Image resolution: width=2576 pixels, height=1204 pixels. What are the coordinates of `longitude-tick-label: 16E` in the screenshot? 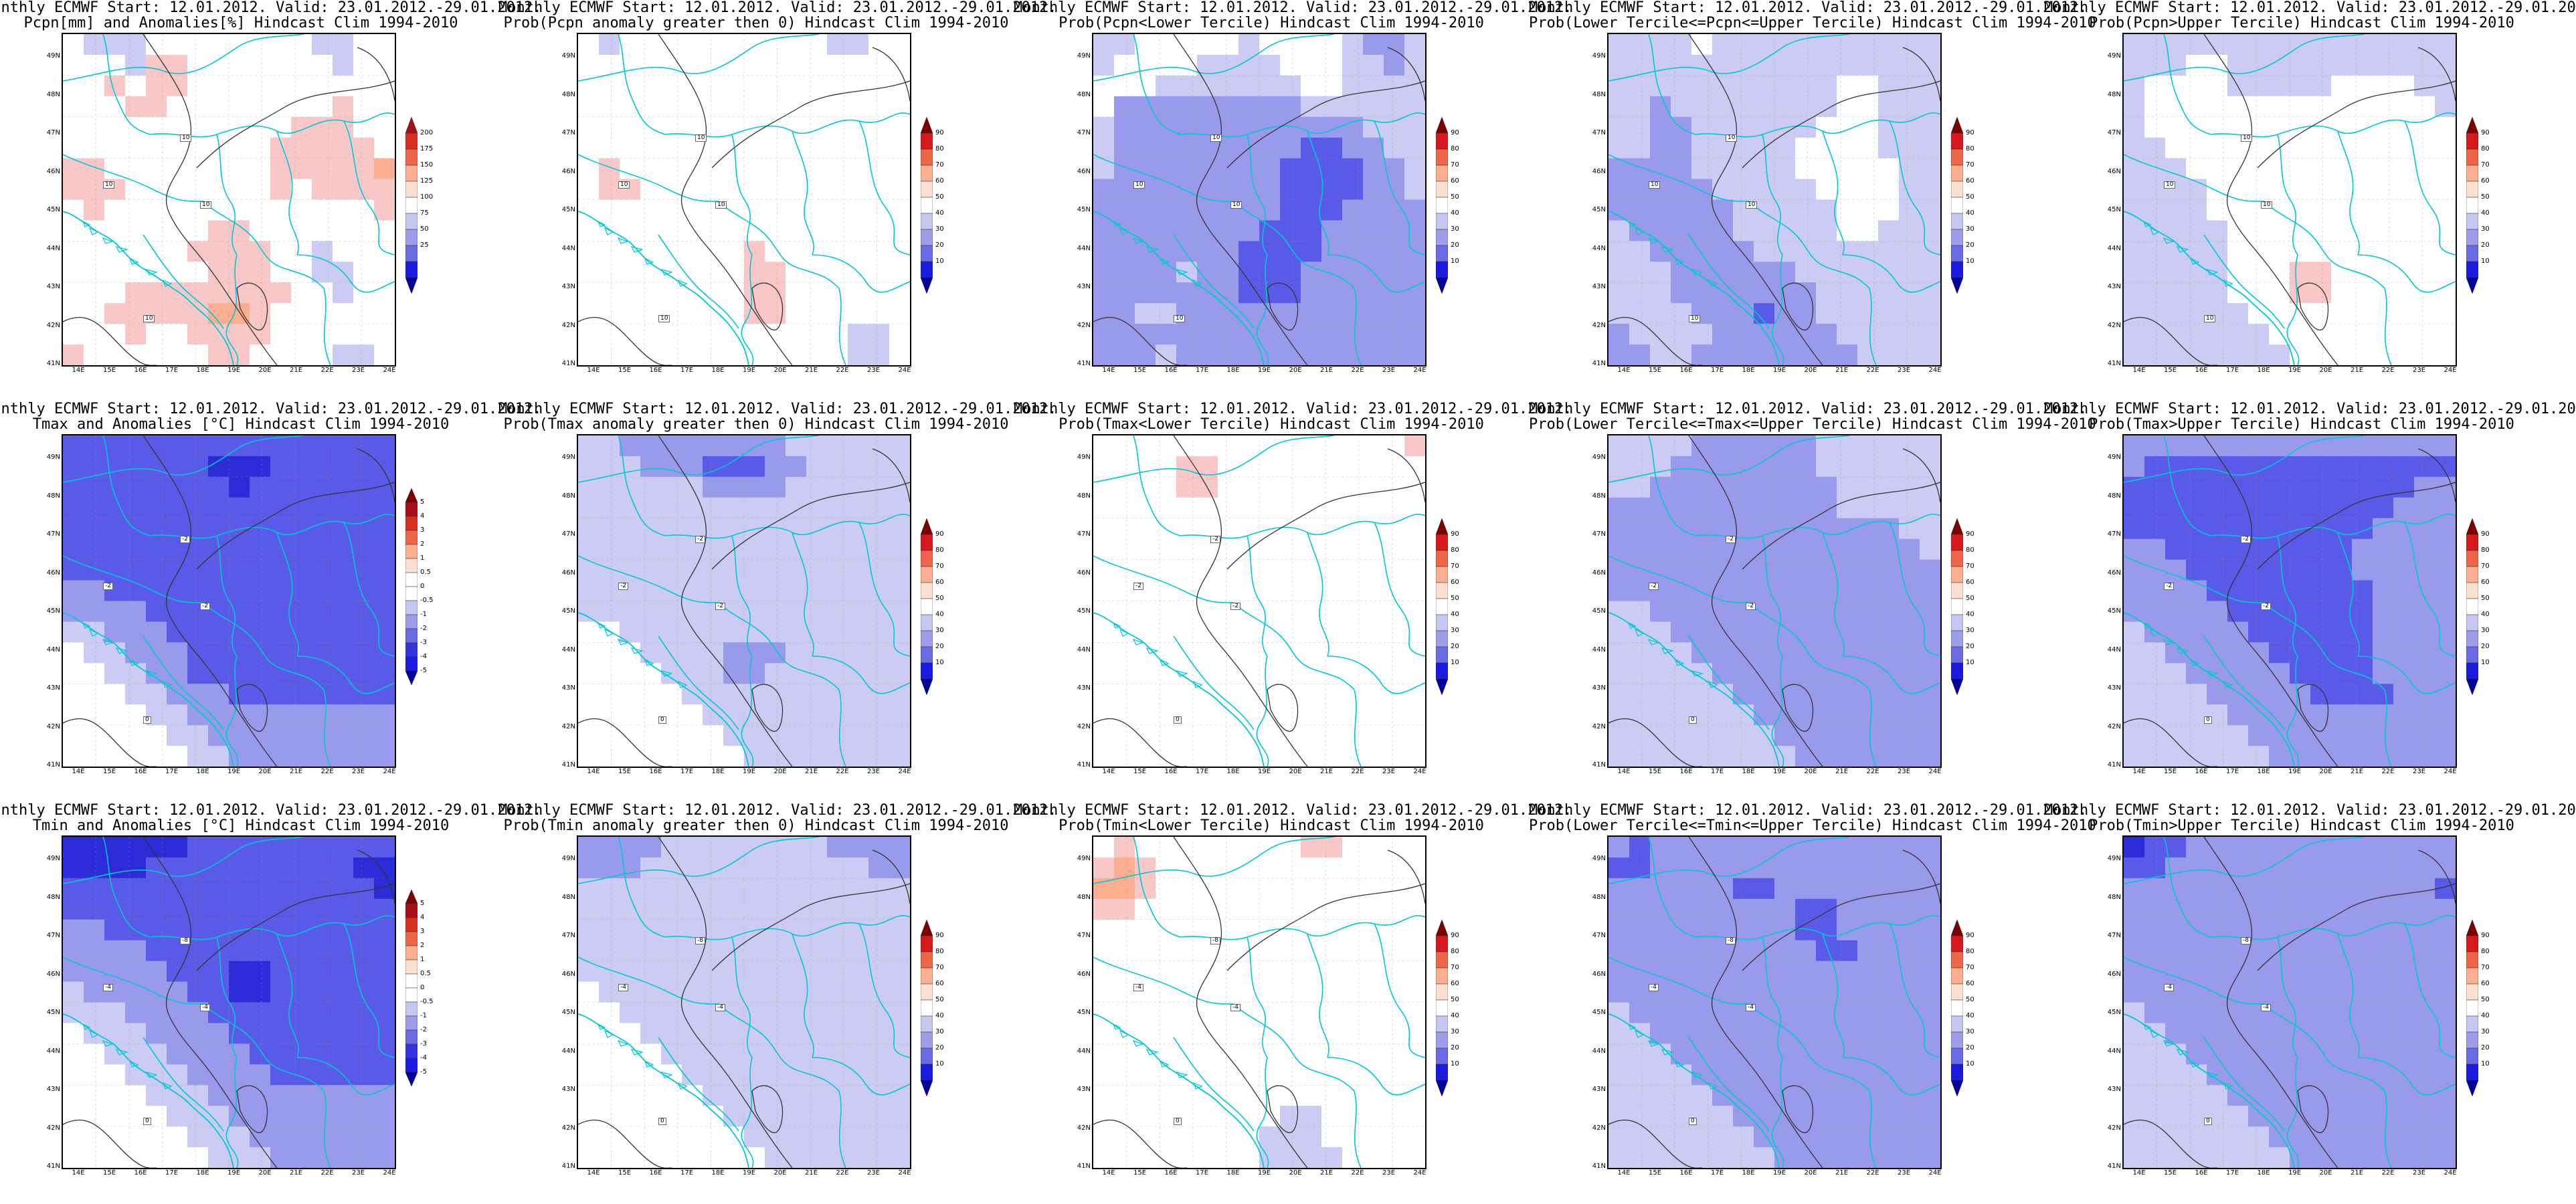 It's located at (1171, 1173).